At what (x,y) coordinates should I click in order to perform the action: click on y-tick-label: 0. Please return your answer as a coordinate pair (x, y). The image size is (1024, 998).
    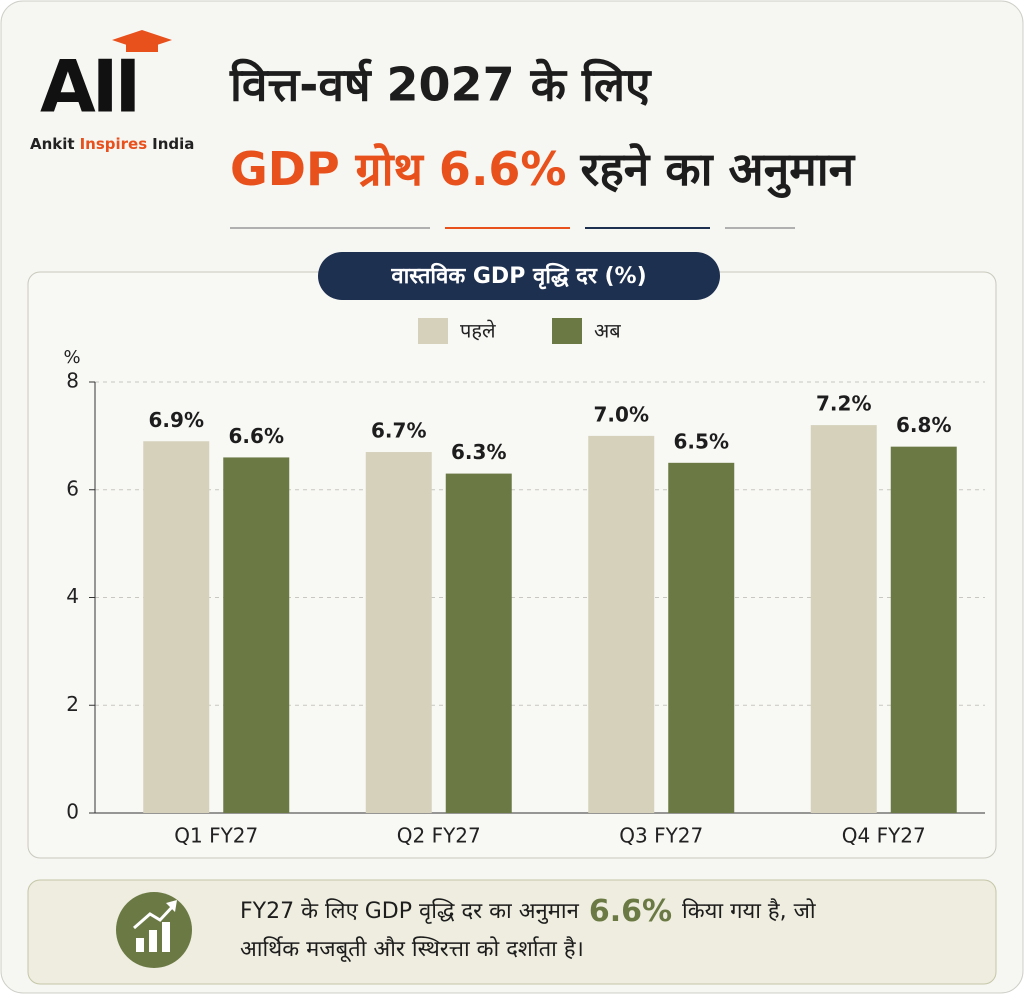
    Looking at the image, I should click on (72, 812).